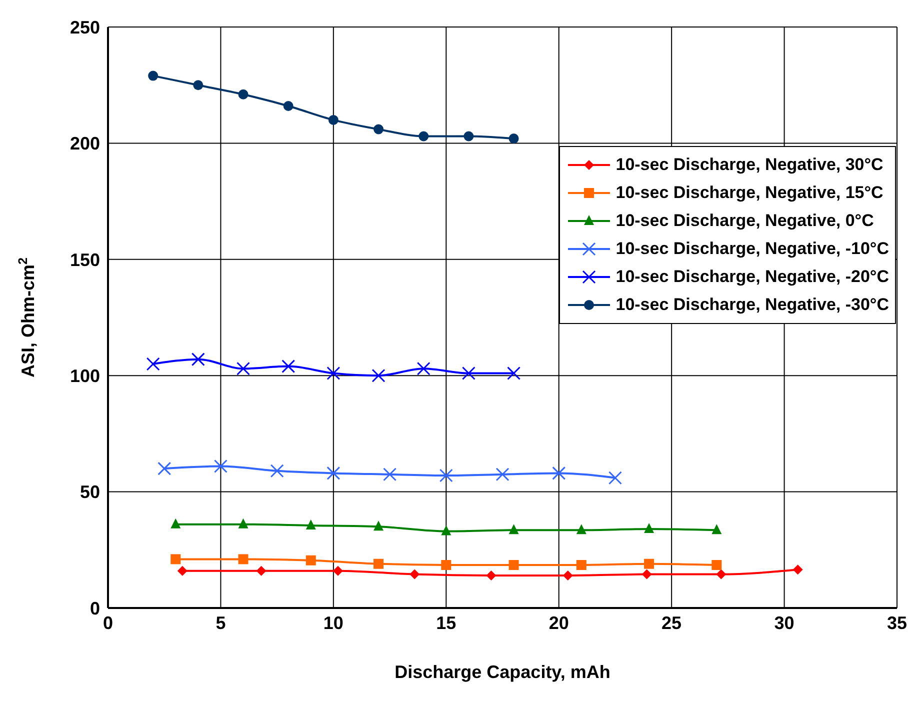 The image size is (919, 720). I want to click on legend-label: 10-sec Discharge, Negative, 15°C, so click(750, 193).